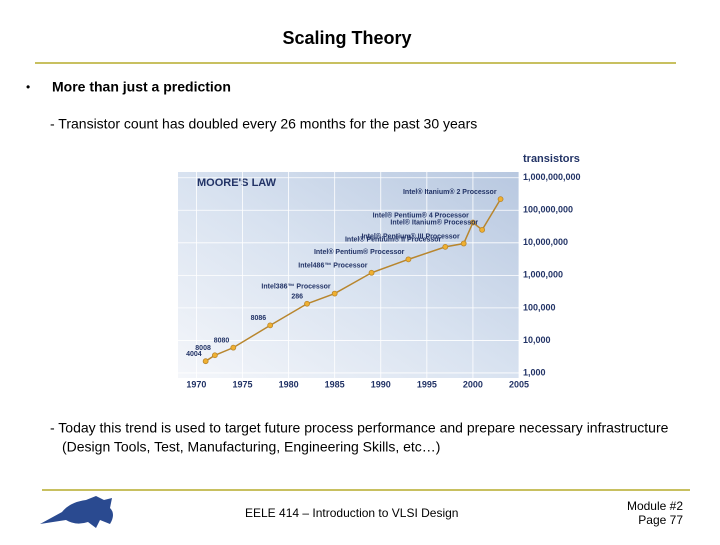 Image resolution: width=720 pixels, height=545 pixels. I want to click on y-tick-label: 10,000,000, so click(545, 242).